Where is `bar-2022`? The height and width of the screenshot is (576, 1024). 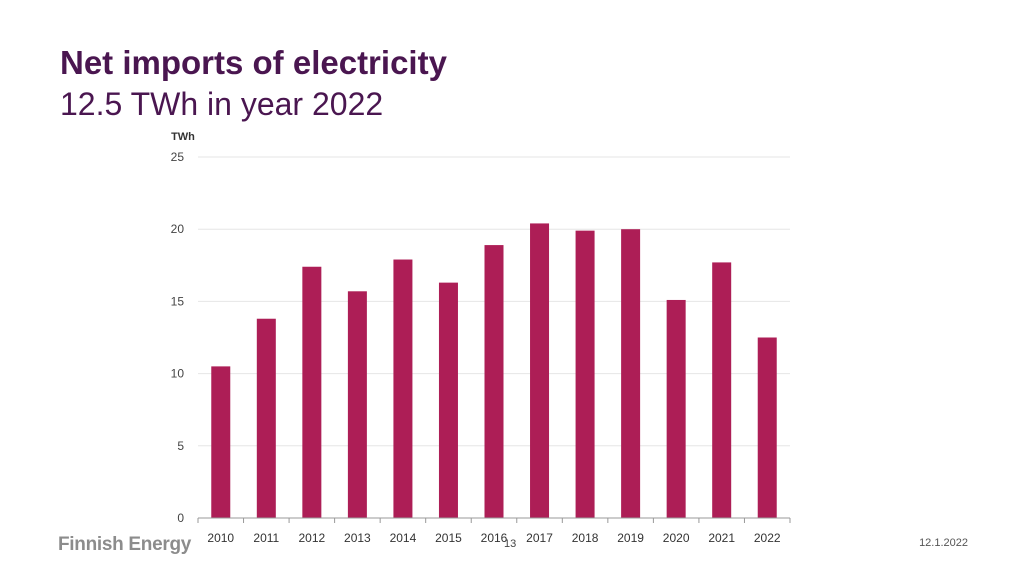 bar-2022 is located at coordinates (767, 427).